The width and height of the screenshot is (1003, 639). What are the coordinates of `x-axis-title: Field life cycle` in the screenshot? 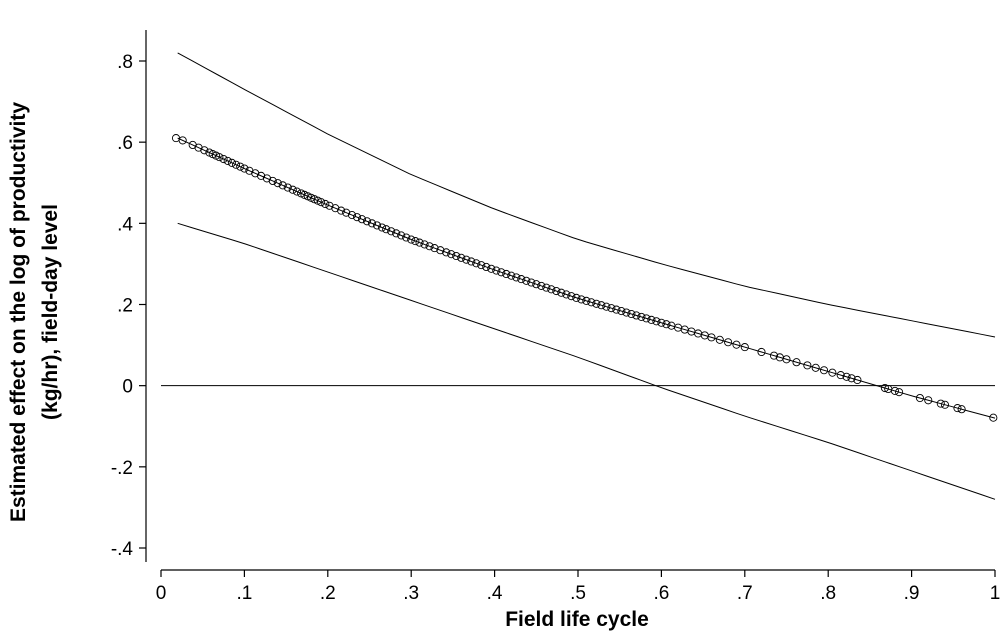 It's located at (577, 619).